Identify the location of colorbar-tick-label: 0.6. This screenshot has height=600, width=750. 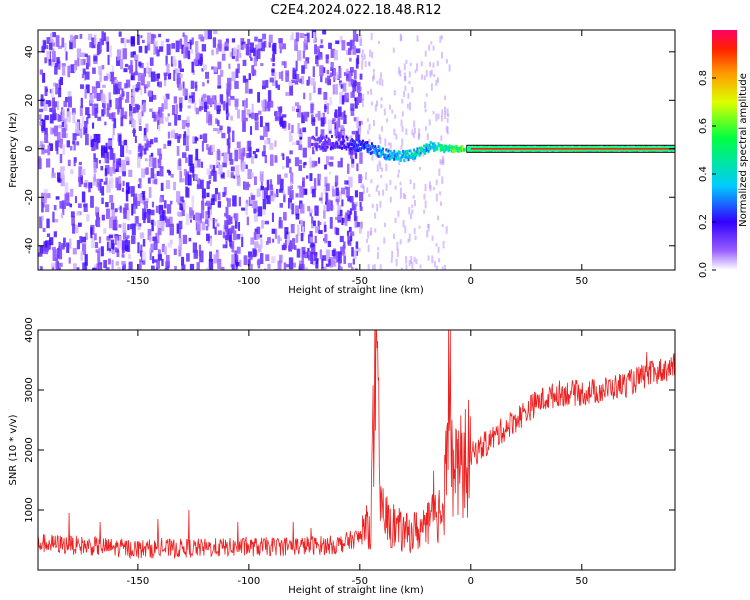
(703, 126).